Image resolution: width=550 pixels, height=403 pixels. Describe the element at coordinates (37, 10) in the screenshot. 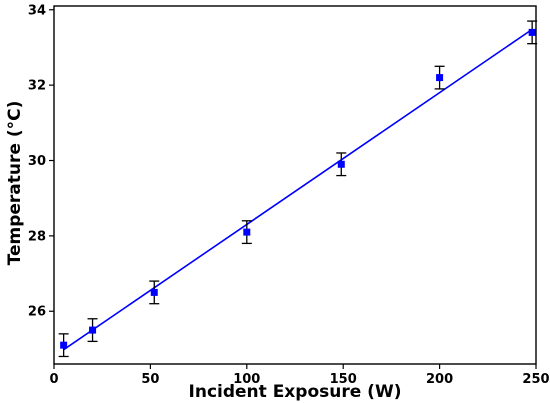

I see `y-tick-label: 34` at that location.